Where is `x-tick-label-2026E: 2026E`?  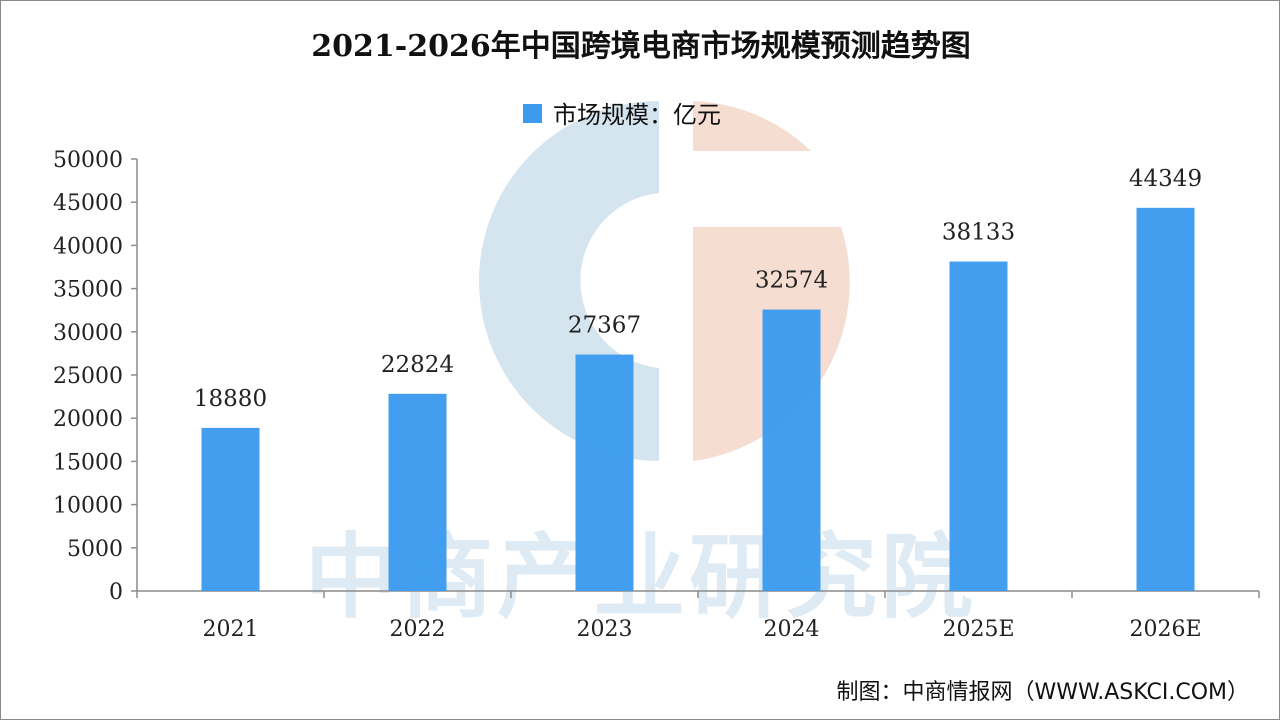
x-tick-label-2026E: 2026E is located at coordinates (1165, 629).